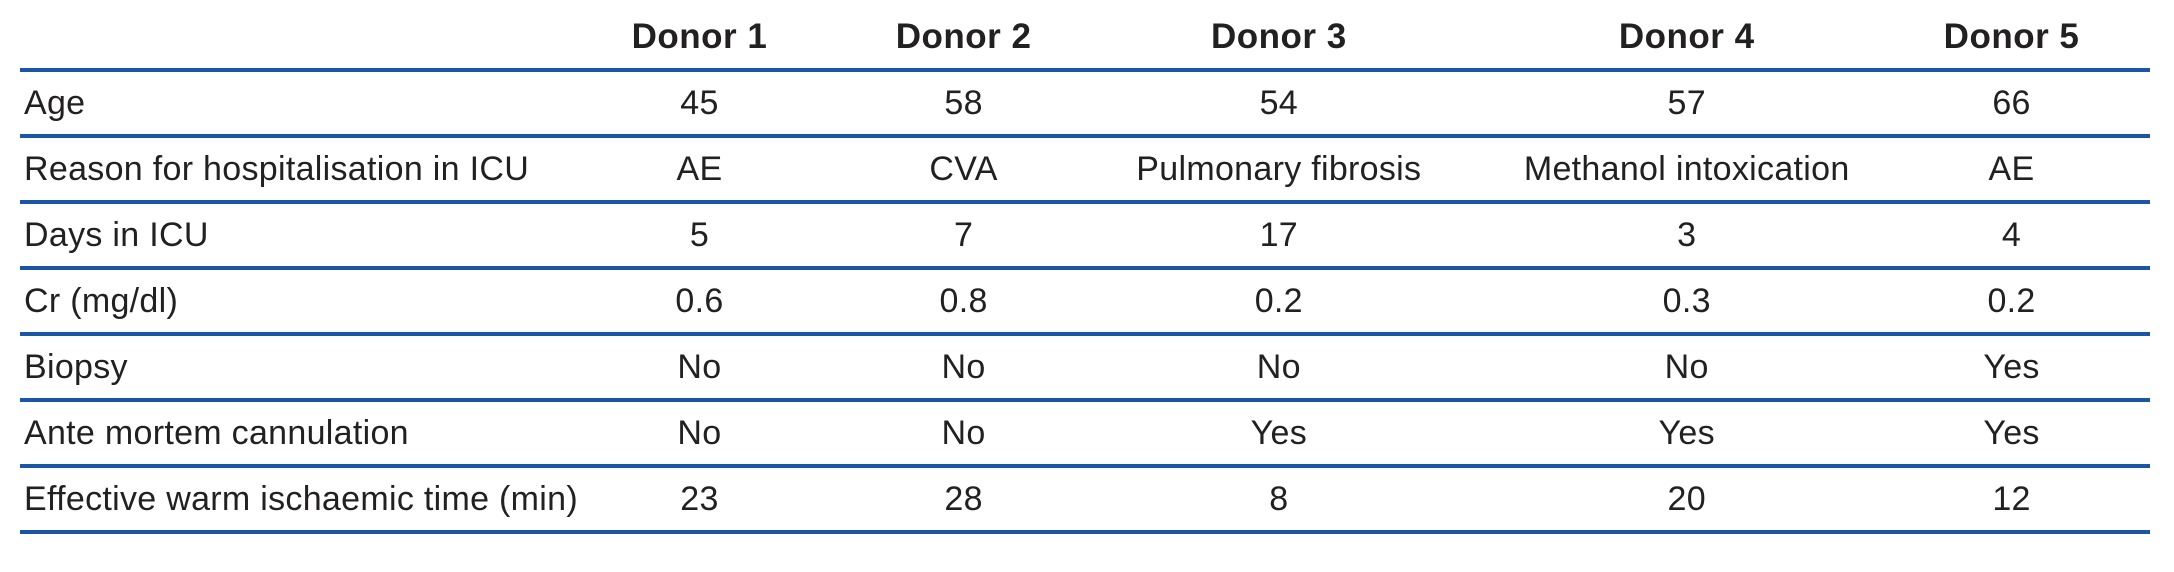 The image size is (2174, 572). Describe the element at coordinates (1279, 434) in the screenshot. I see `cell-cannulation-donor3: Yes` at that location.